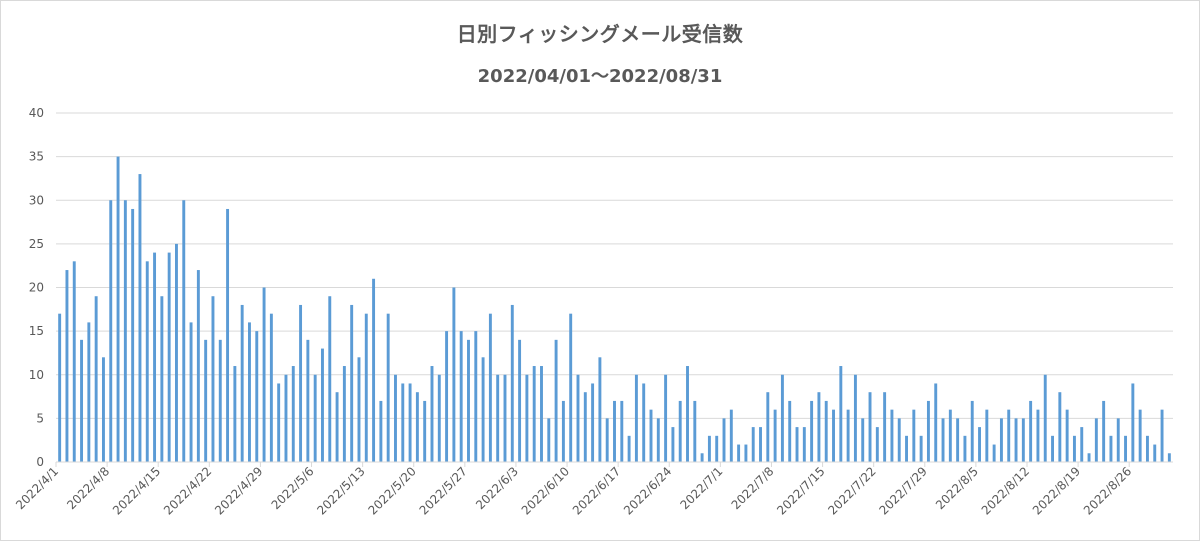 This screenshot has height=541, width=1200. I want to click on chart-title: 日別フィッシングメール受信数, so click(600, 34).